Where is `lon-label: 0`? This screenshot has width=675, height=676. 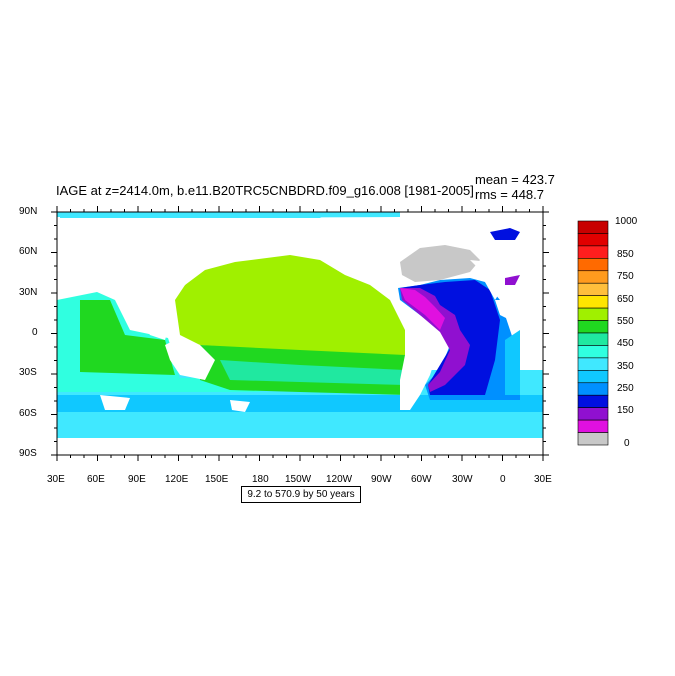 lon-label: 0 is located at coordinates (503, 479).